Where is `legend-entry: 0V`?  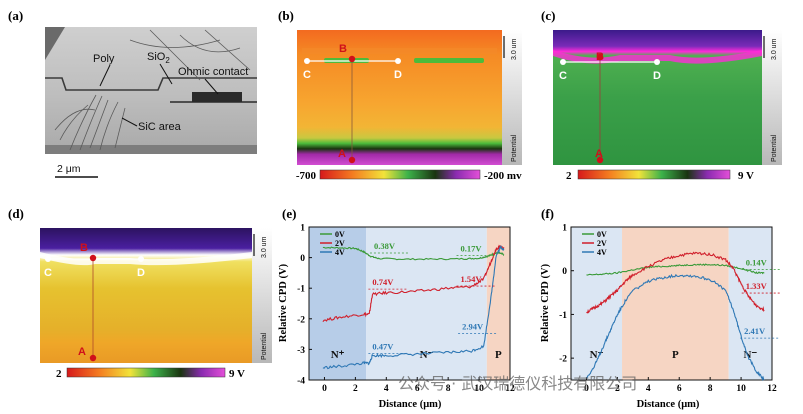
legend-entry: 0V is located at coordinates (602, 234).